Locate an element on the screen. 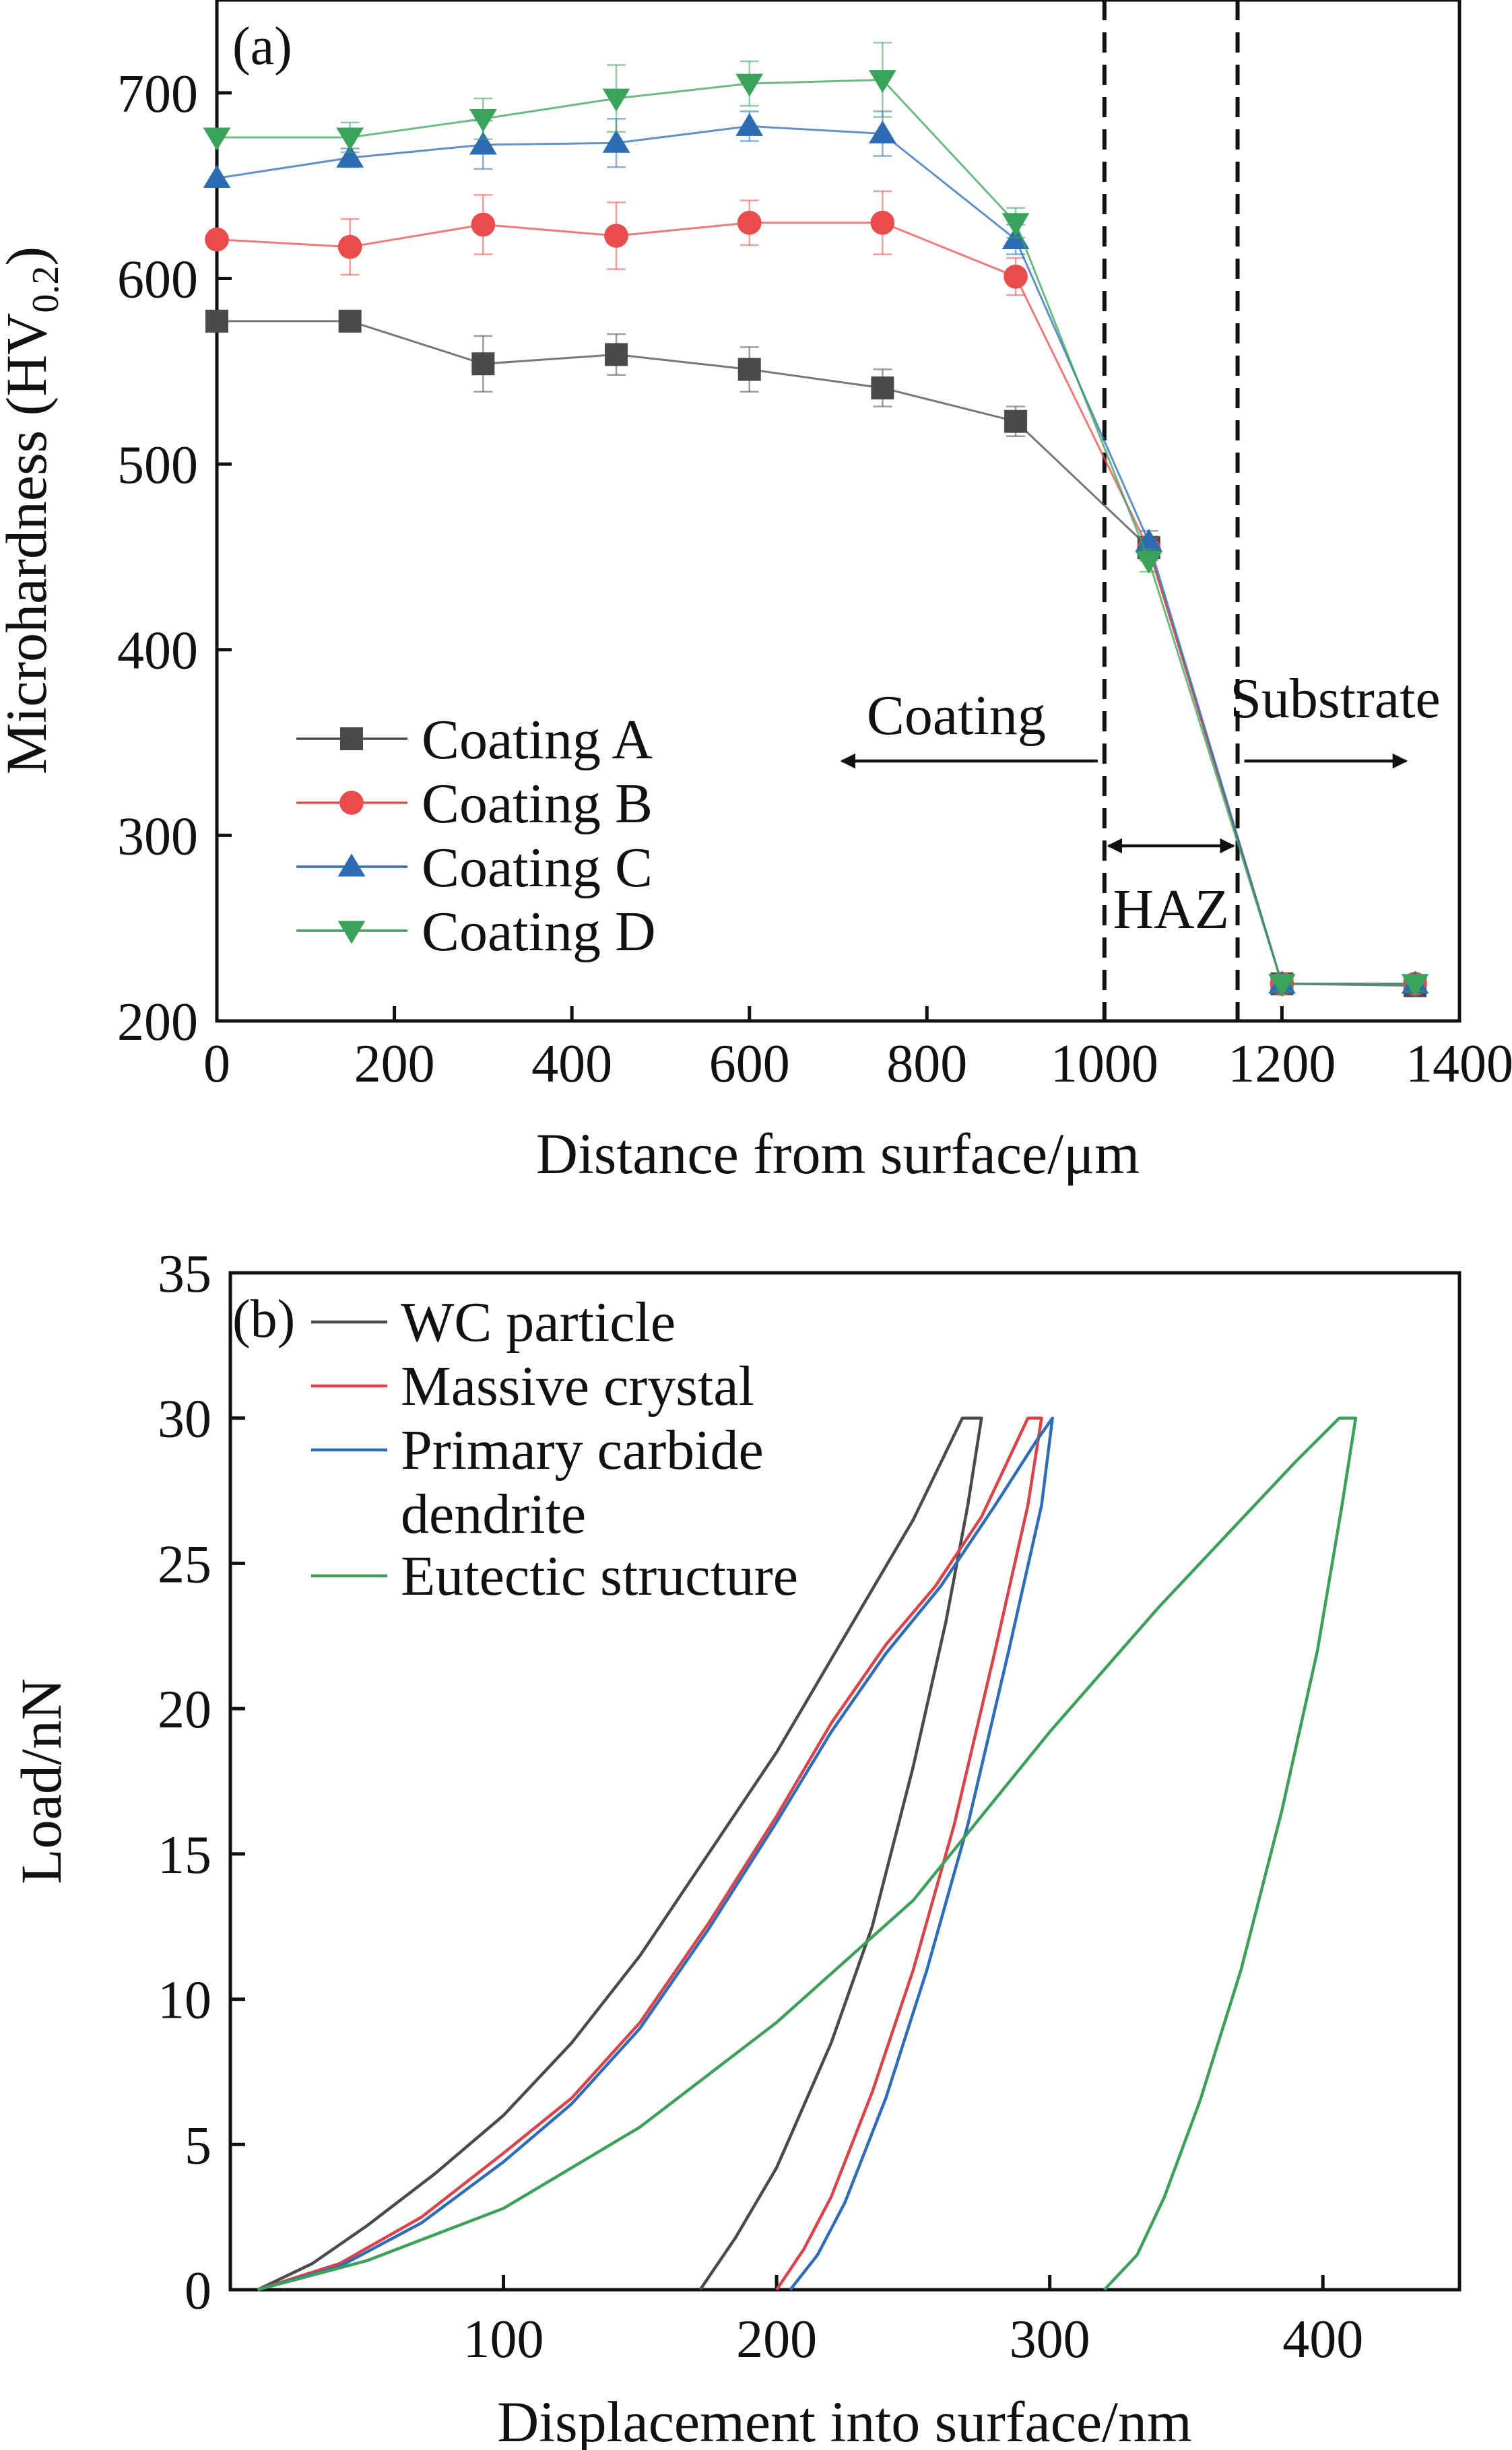  legend-label: Primary carbide dendrite is located at coordinates (582, 1482).